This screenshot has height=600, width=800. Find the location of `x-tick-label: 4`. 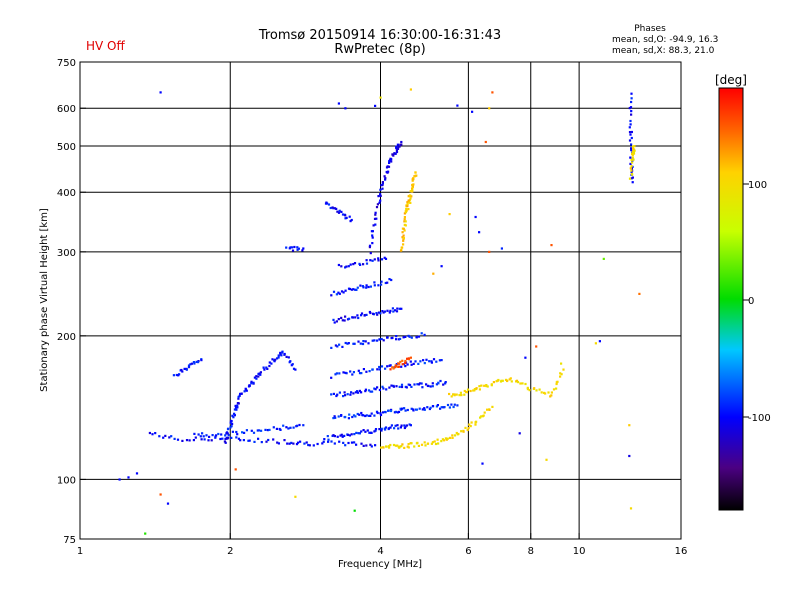

x-tick-label: 4 is located at coordinates (380, 551).